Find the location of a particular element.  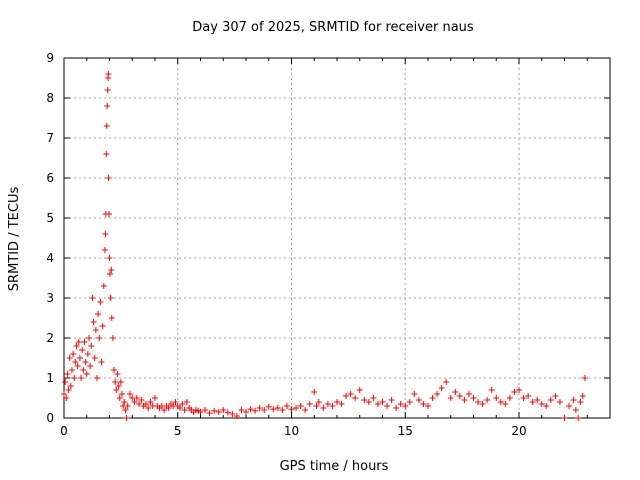

y-tick-label: 5 is located at coordinates (50, 218).